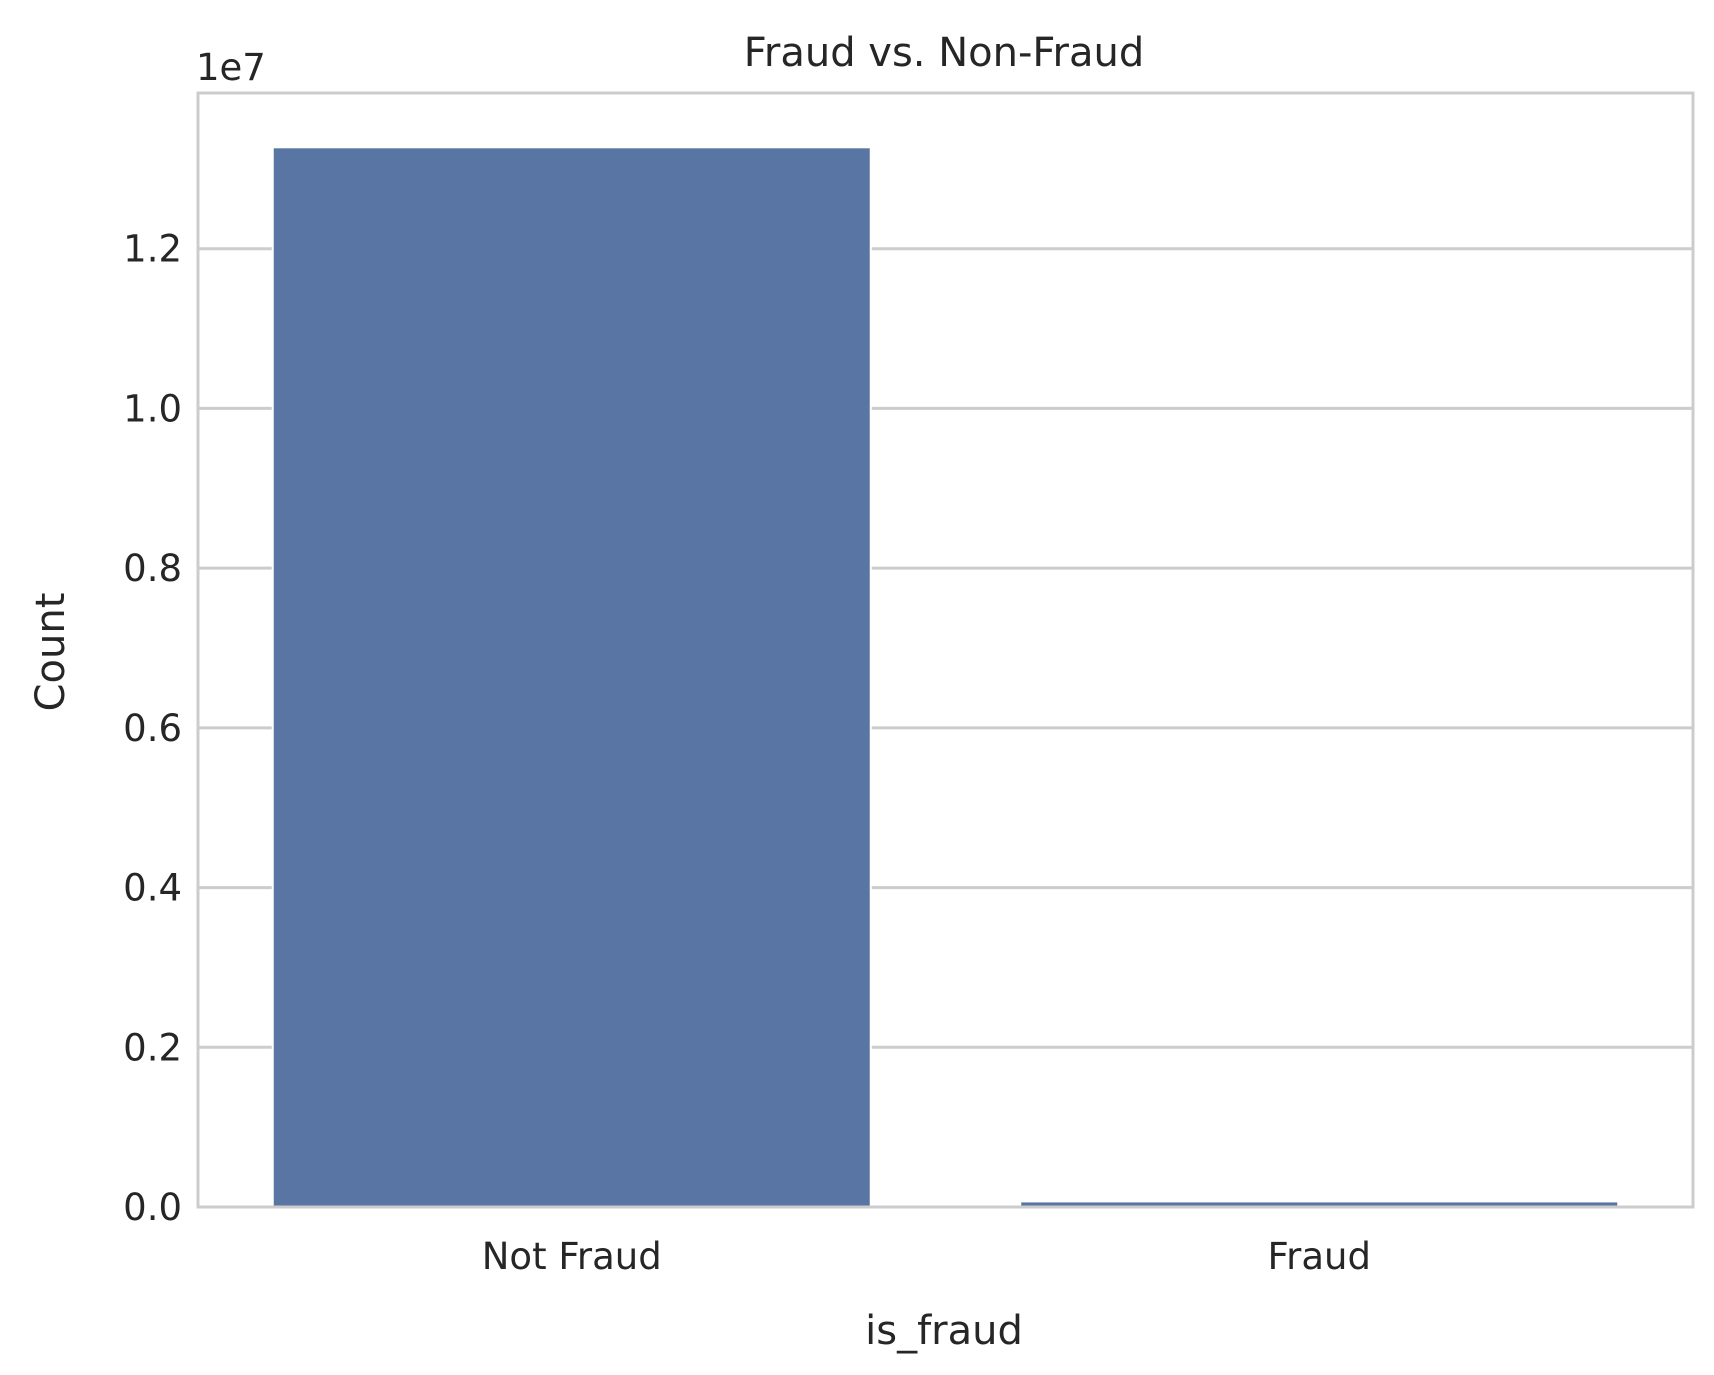  Describe the element at coordinates (152, 408) in the screenshot. I see `y-tick-label: 1.0` at that location.